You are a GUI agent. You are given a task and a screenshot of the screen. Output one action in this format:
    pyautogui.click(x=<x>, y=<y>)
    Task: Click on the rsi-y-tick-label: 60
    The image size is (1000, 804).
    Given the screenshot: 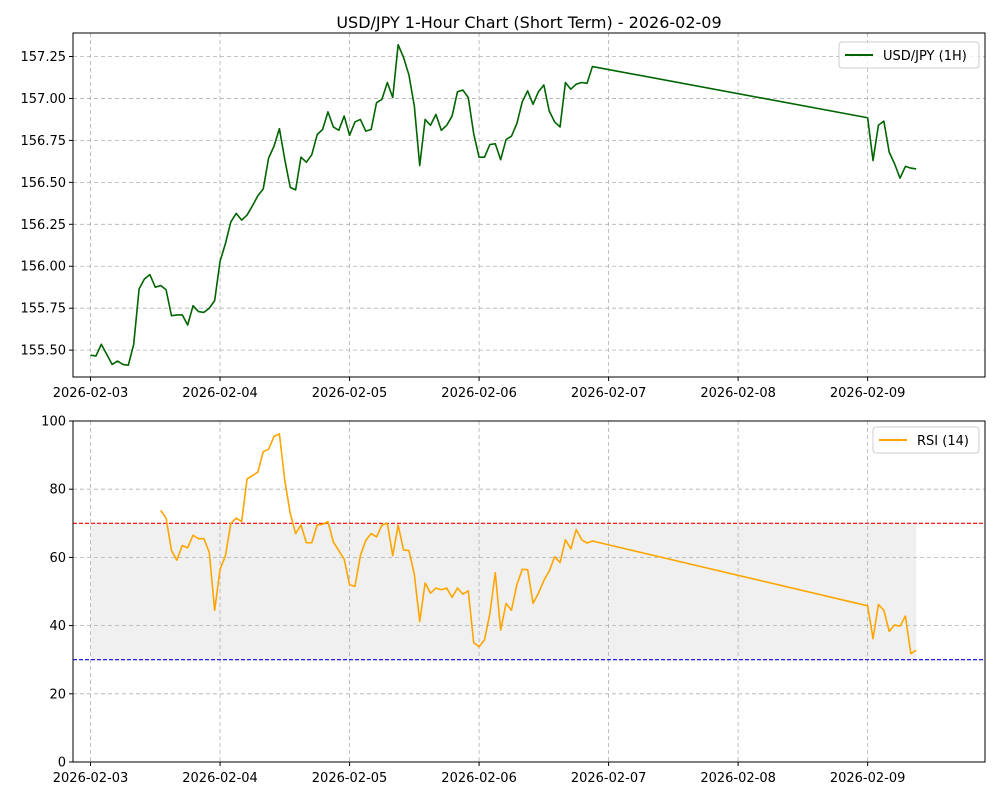 What is the action you would take?
    pyautogui.click(x=57, y=558)
    